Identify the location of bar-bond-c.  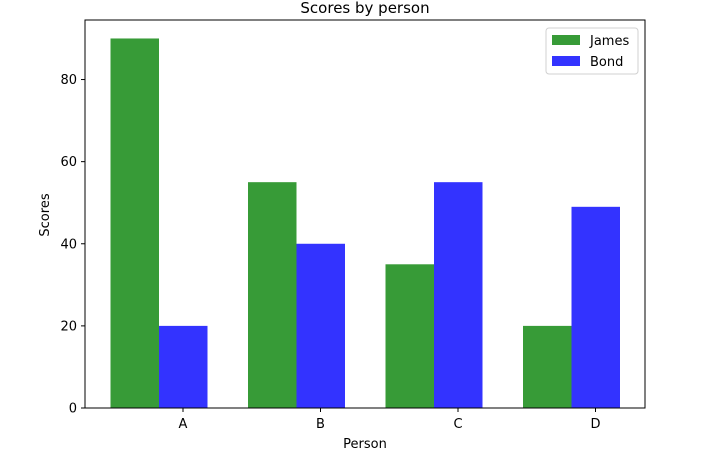
(458, 295).